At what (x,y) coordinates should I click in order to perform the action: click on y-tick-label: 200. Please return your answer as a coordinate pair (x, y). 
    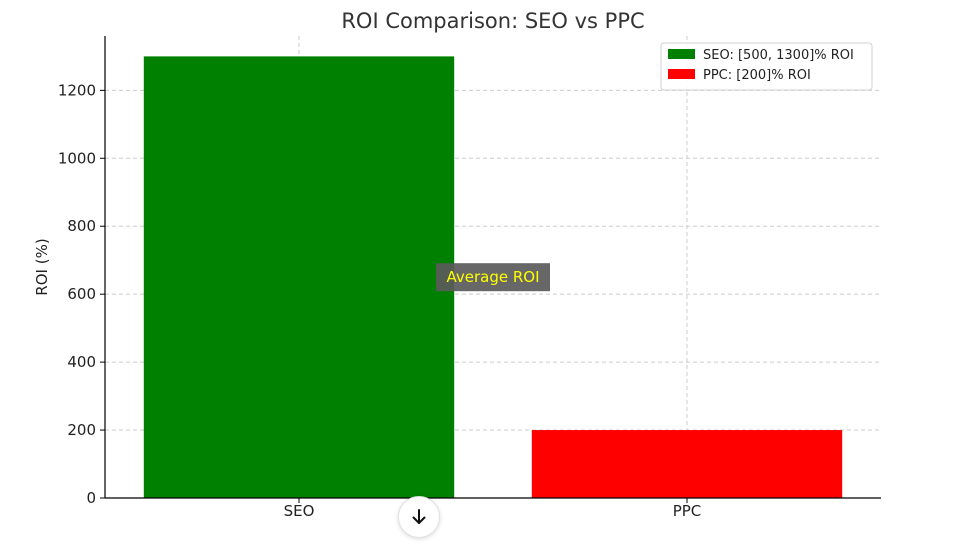
    Looking at the image, I should click on (81, 430).